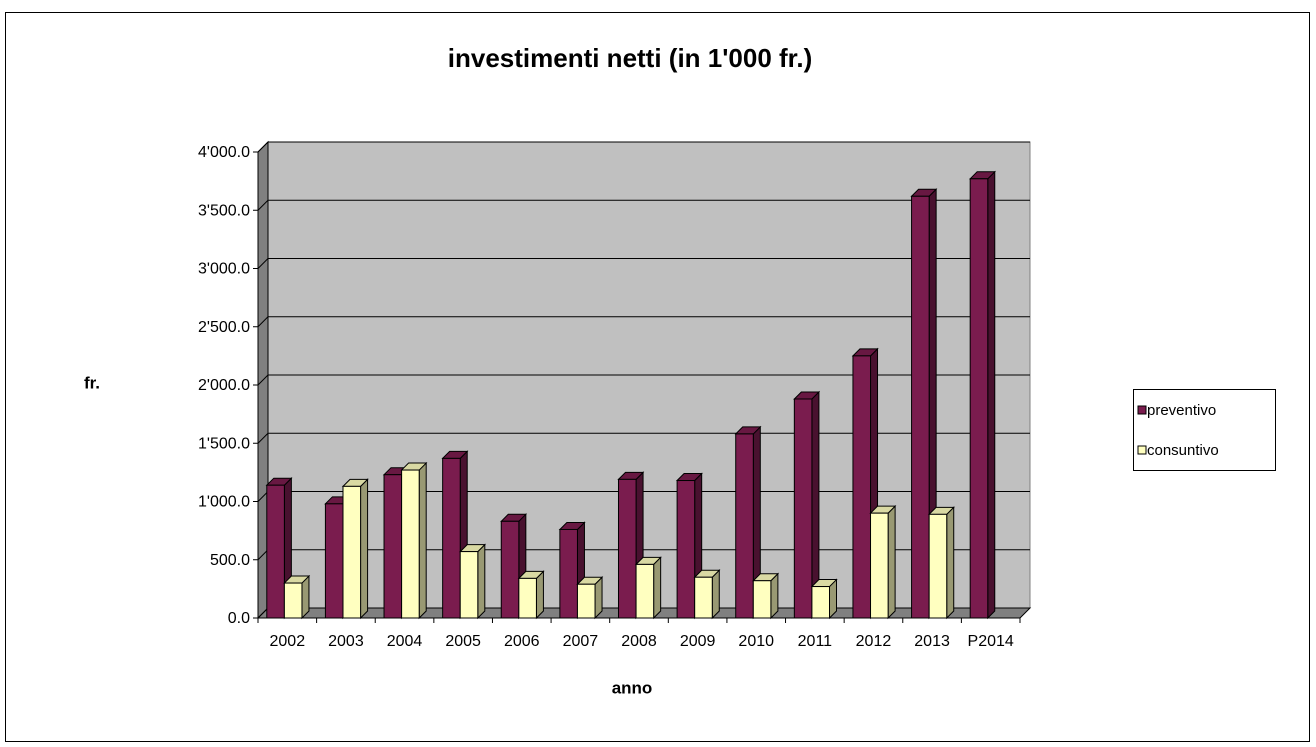  Describe the element at coordinates (463, 641) in the screenshot. I see `x-tick-label: 2005` at that location.